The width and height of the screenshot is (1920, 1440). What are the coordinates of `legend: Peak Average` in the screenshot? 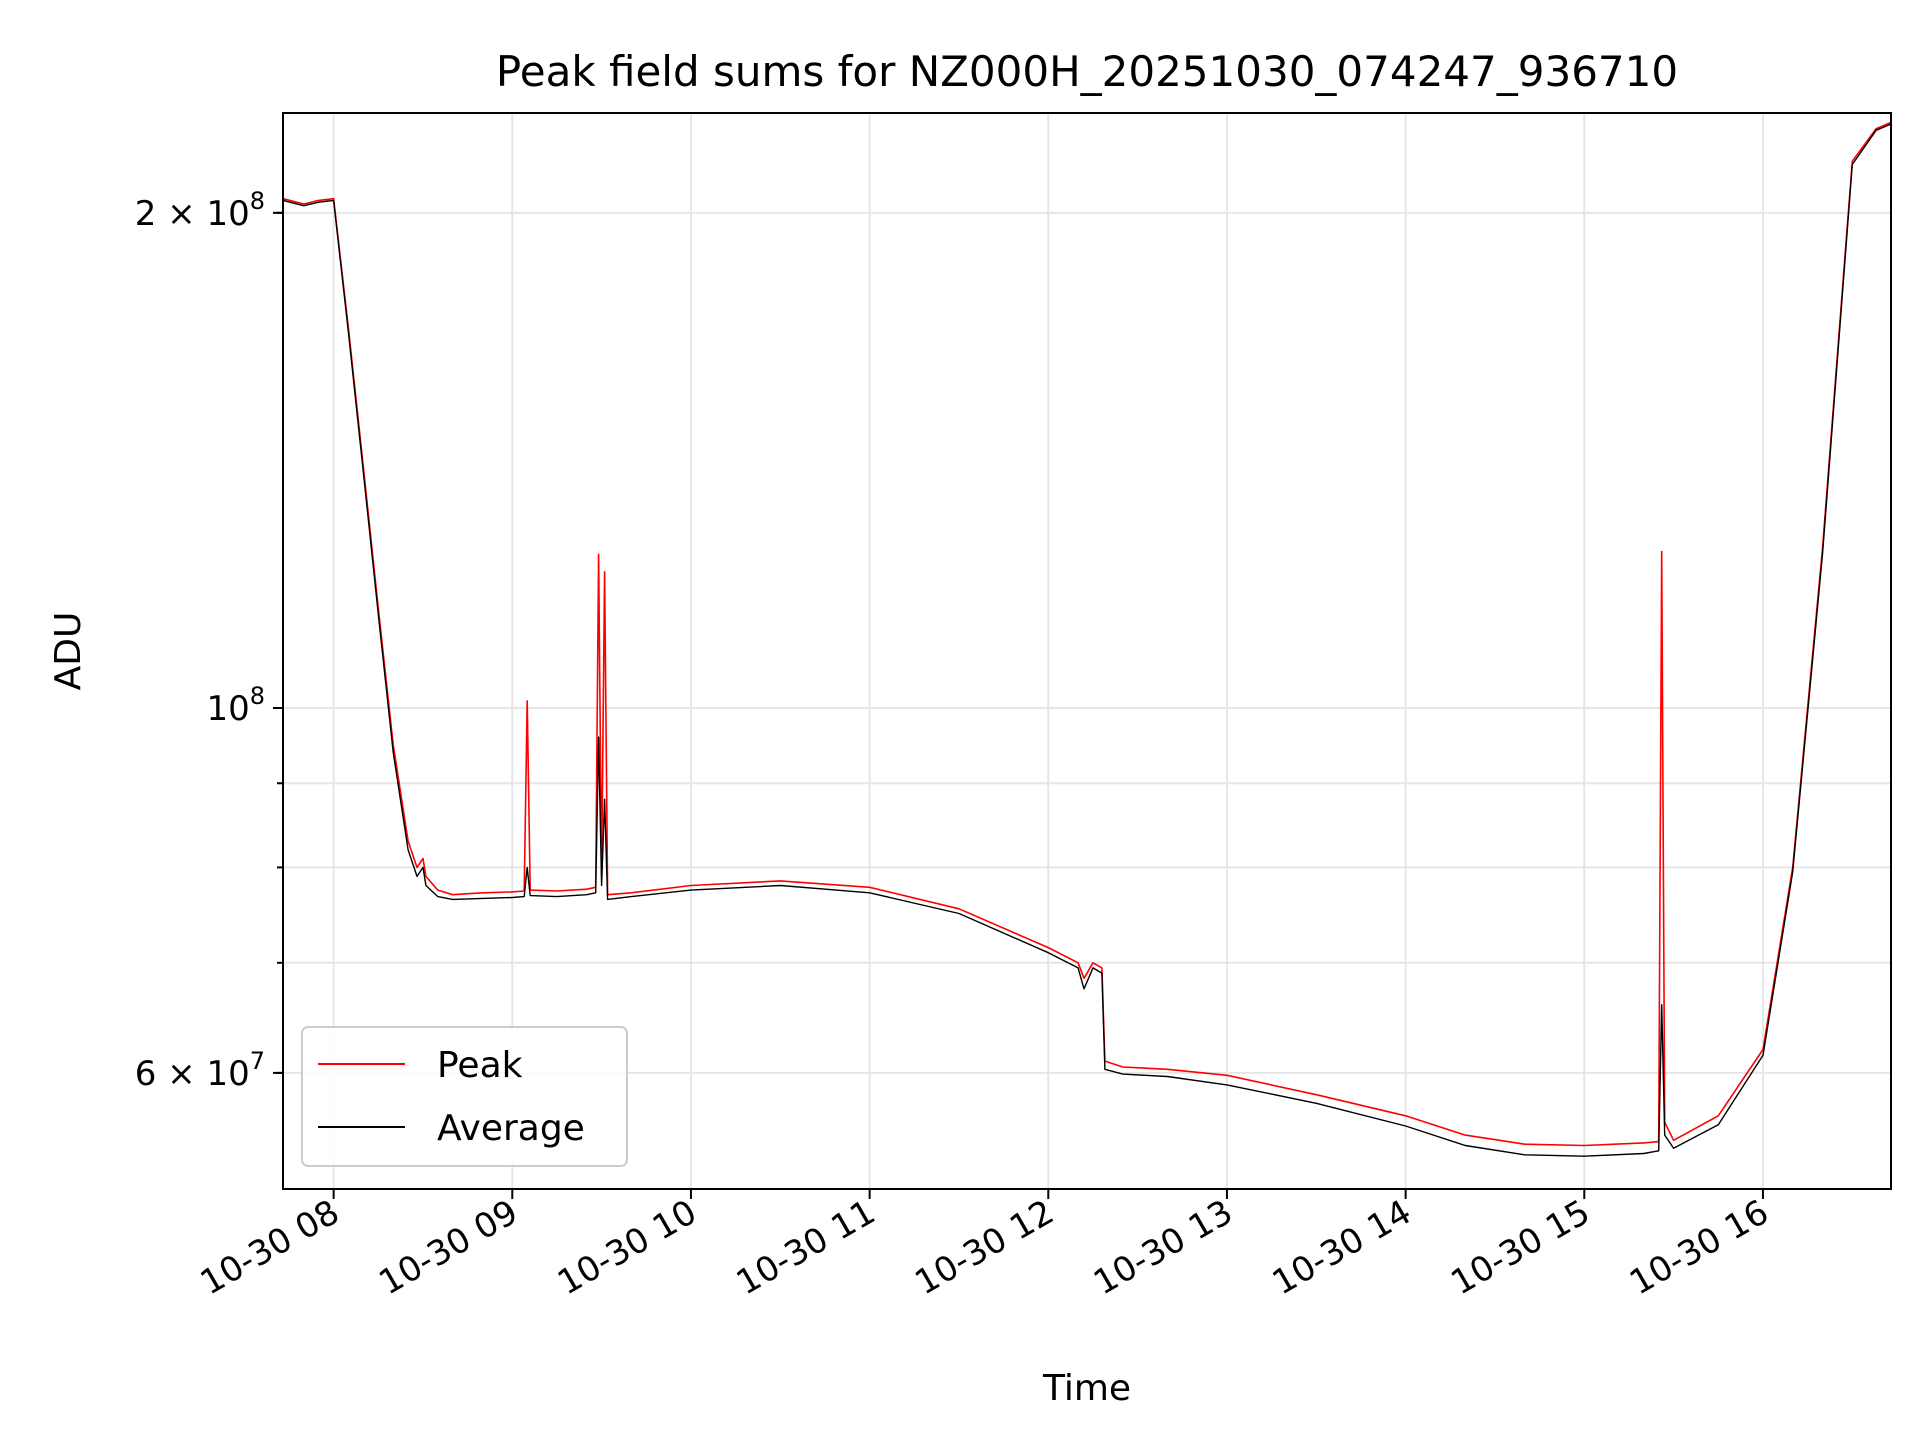 It's located at (464, 1096).